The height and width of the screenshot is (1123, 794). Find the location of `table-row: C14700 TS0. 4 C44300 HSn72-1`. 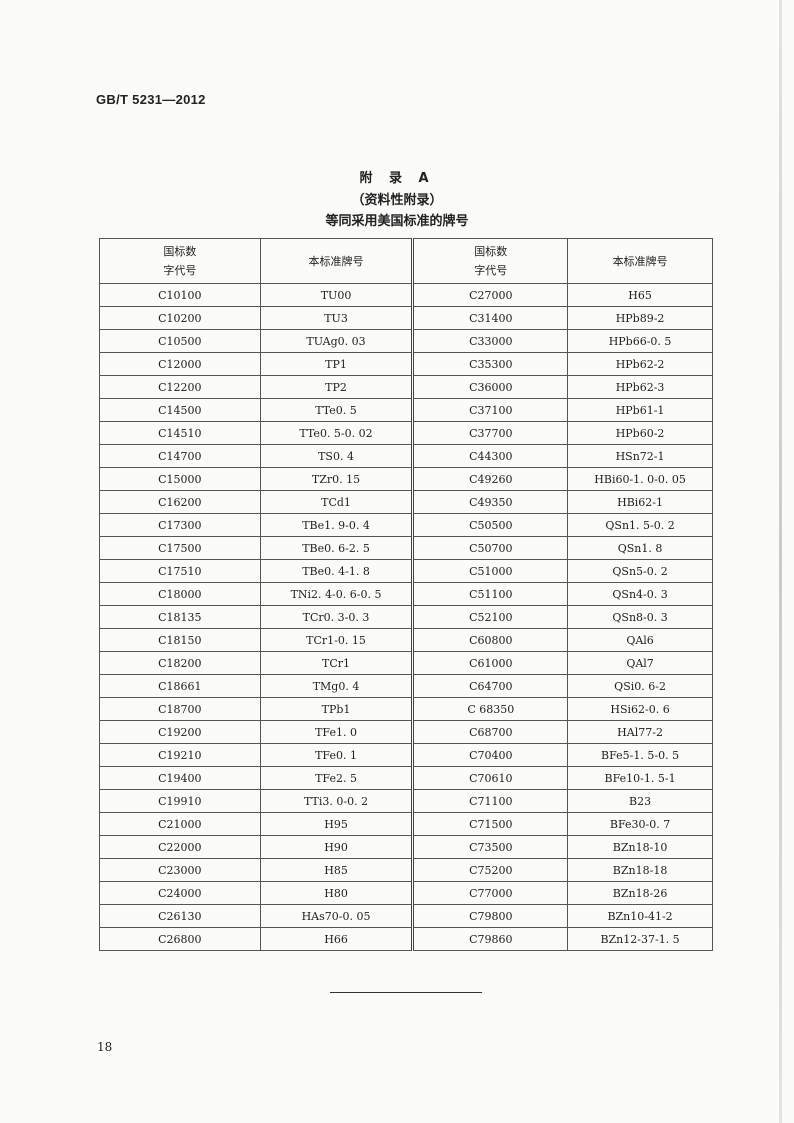

table-row: C14700 TS0. 4 C44300 HSn72-1 is located at coordinates (406, 456).